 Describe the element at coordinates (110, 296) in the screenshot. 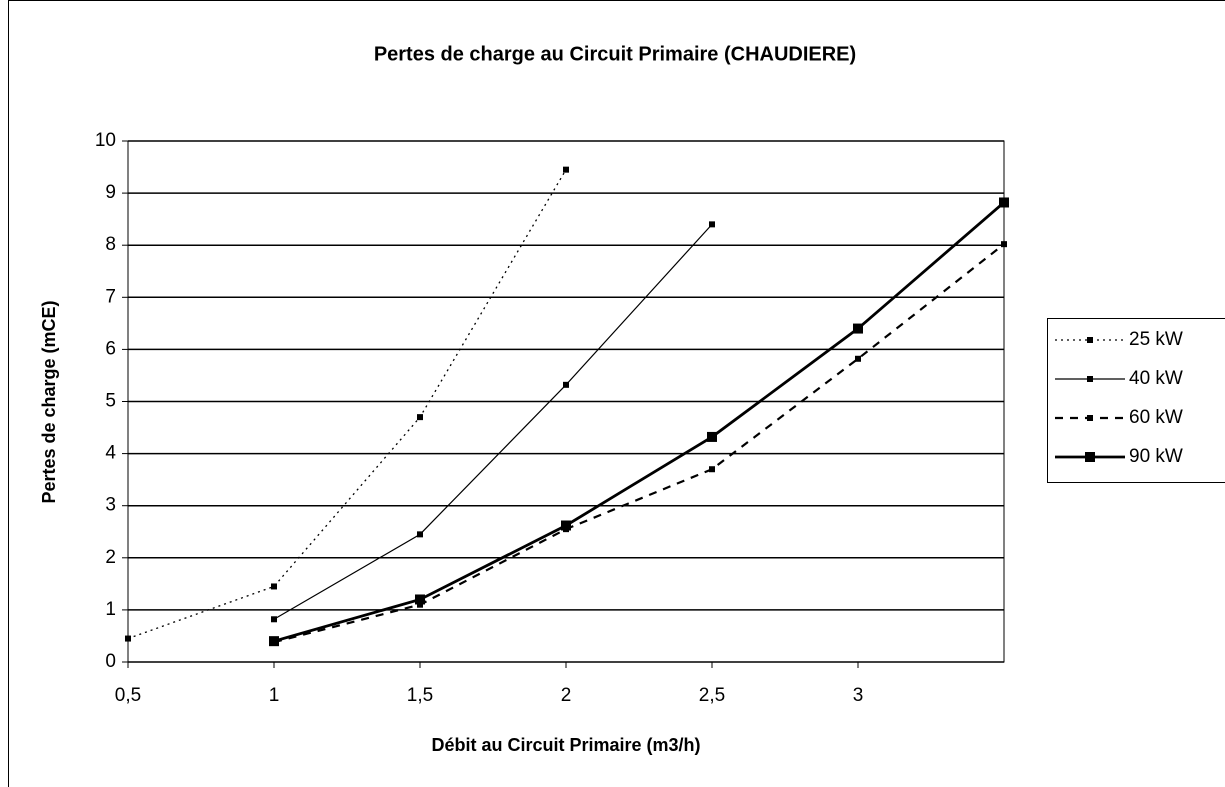

I see `y-tick-label: 7` at that location.